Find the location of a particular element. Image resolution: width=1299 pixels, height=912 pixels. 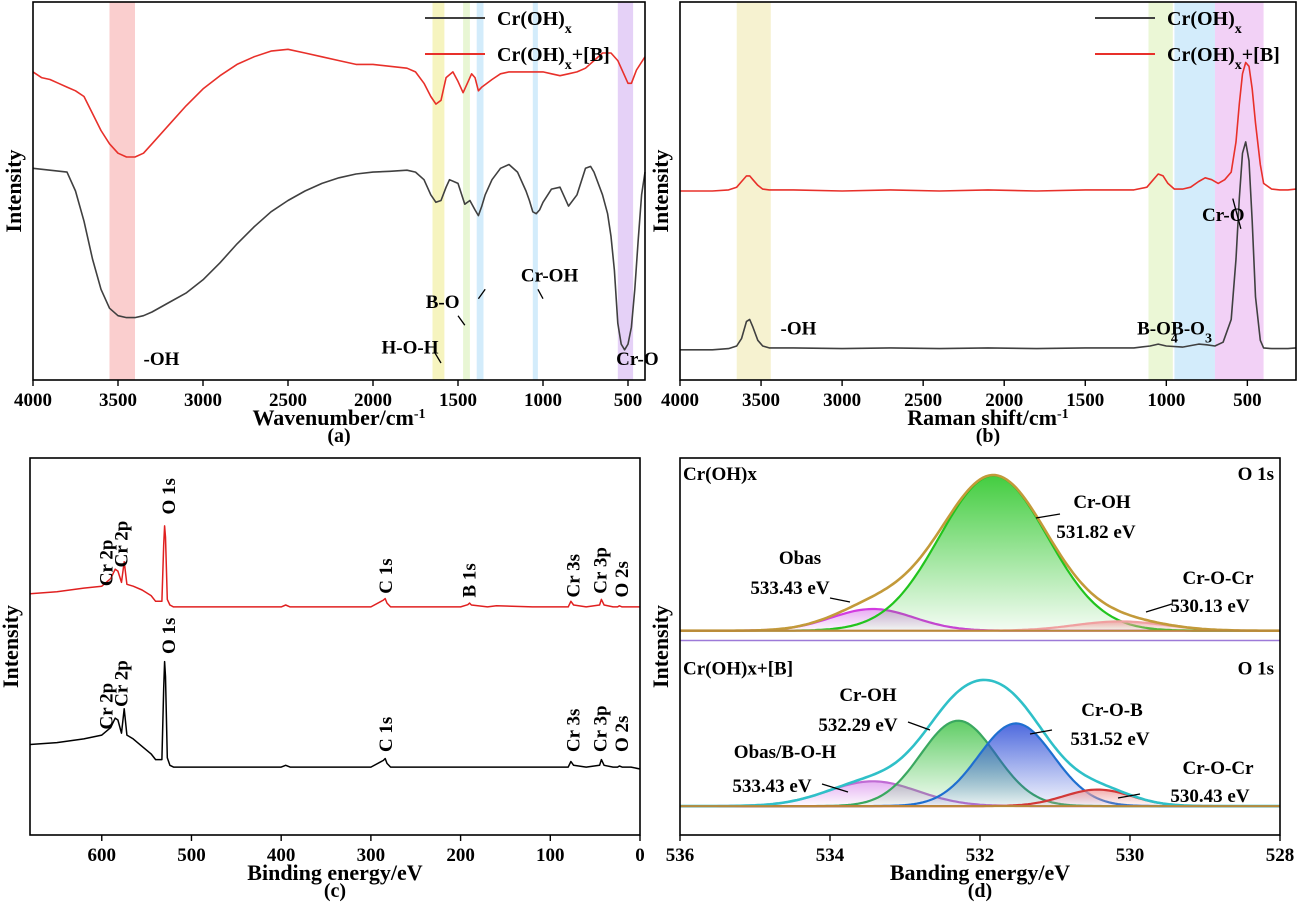

x-axis-title: Raman shift/cm-1 is located at coordinates (987, 417).